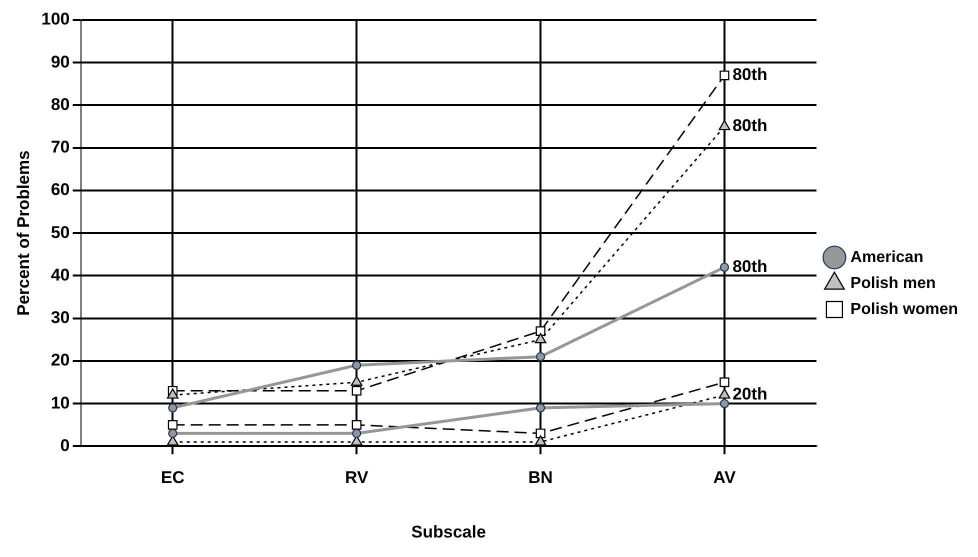  What do you see at coordinates (60, 104) in the screenshot?
I see `y-tick-label: 80` at bounding box center [60, 104].